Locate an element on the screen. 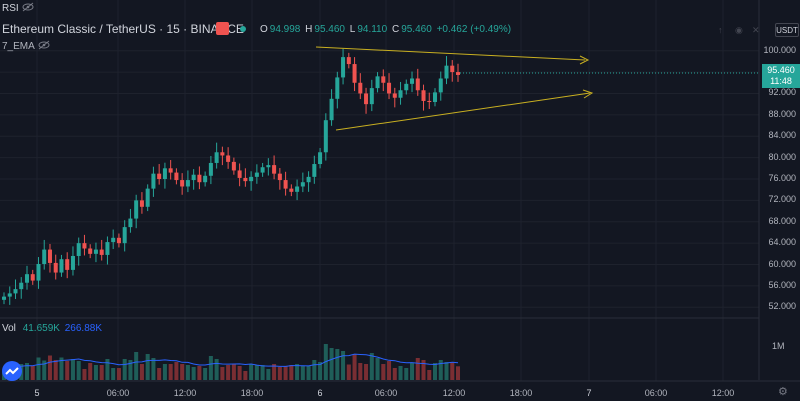 This screenshot has height=401, width=800. close-icon: ✕ is located at coordinates (756, 30).